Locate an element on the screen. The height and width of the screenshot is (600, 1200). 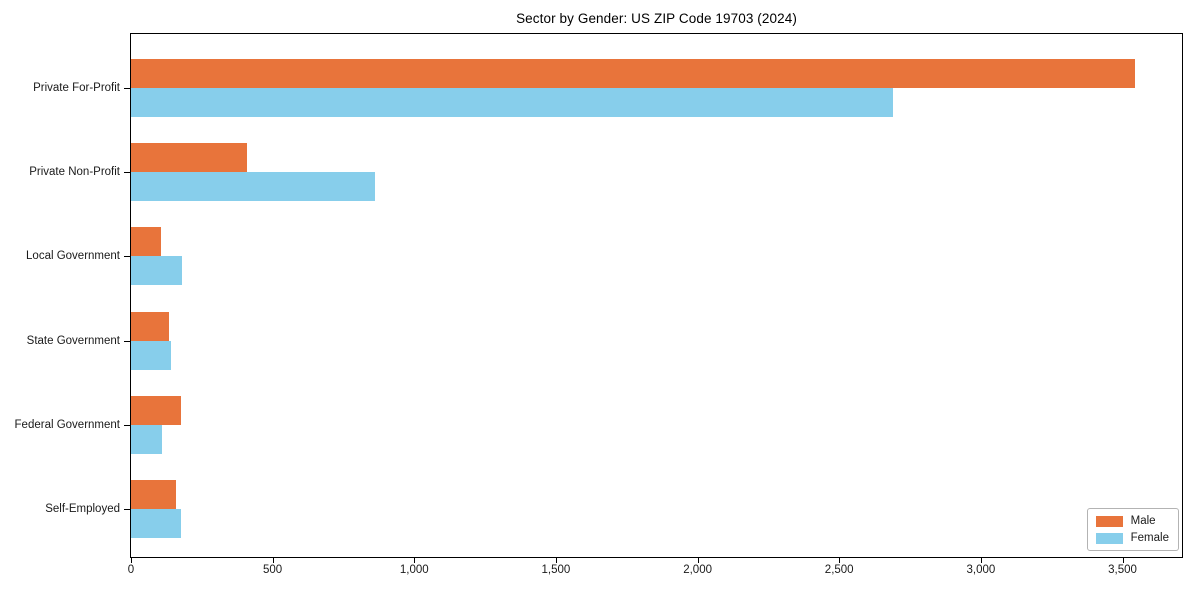
legend-swatch-female is located at coordinates (1109, 538).